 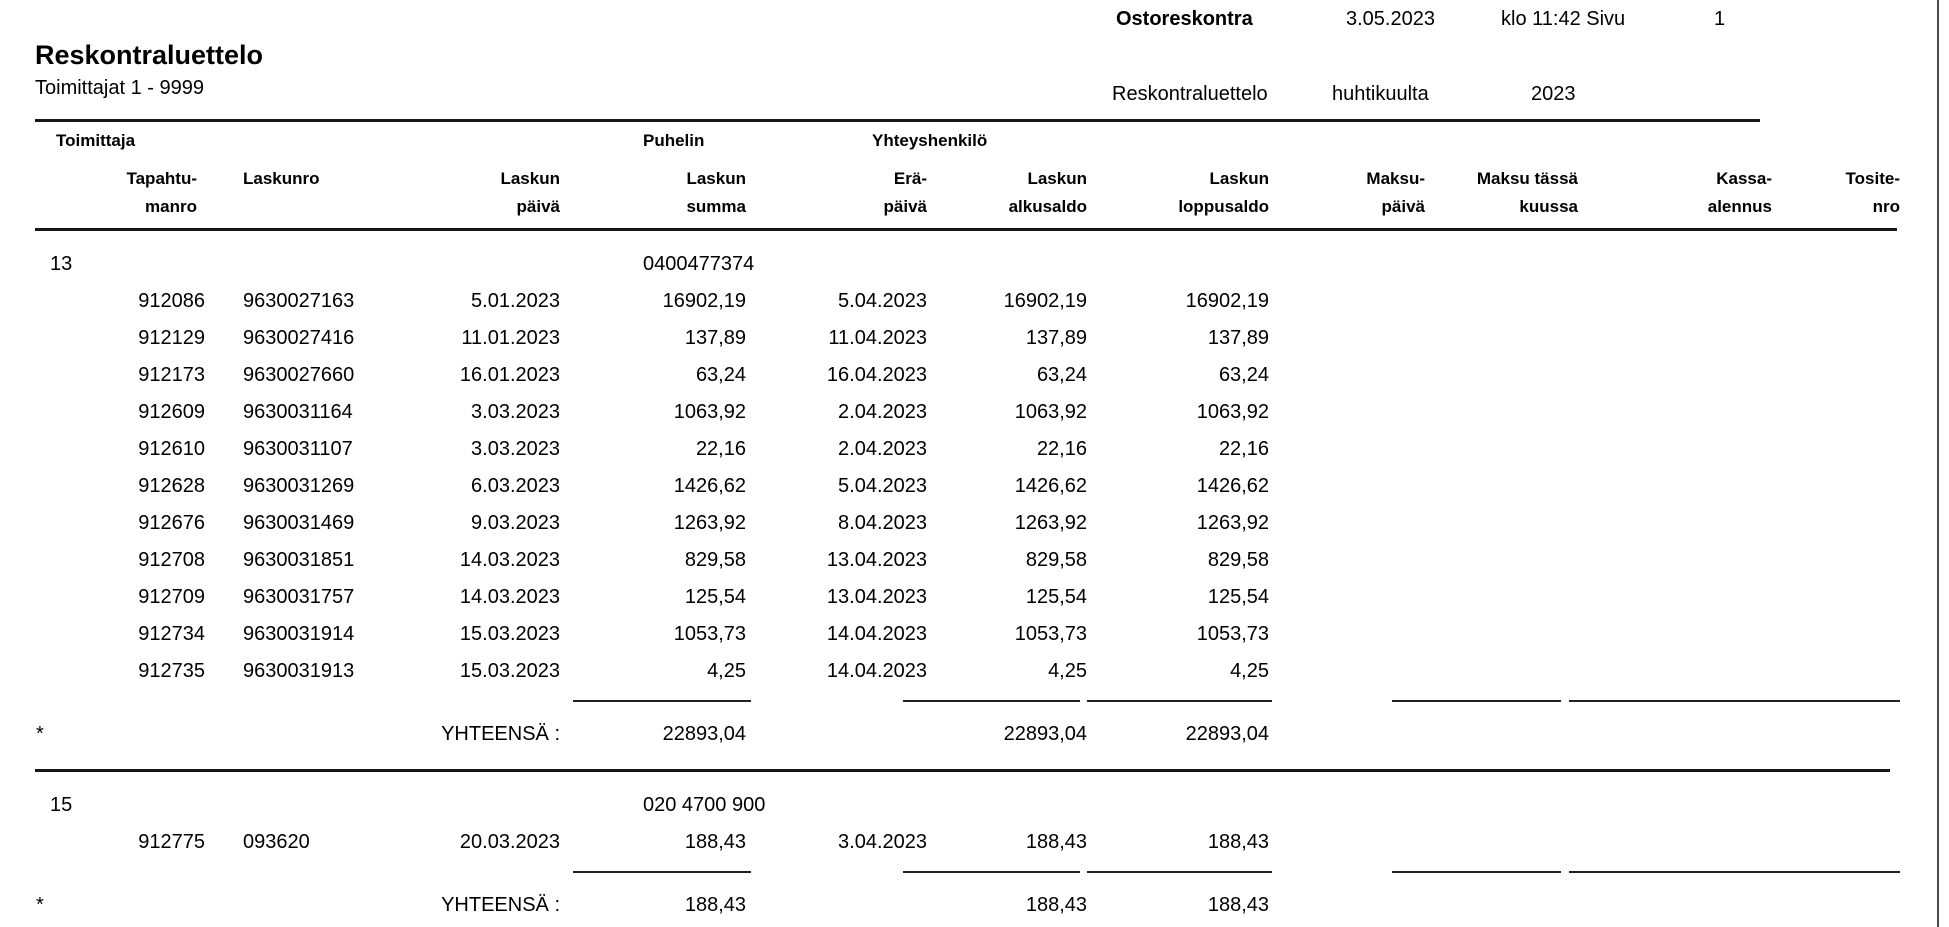 What do you see at coordinates (1493, 193) in the screenshot?
I see `column-header-maksu-tassa-kuussa: Maksu tässä kuussa` at bounding box center [1493, 193].